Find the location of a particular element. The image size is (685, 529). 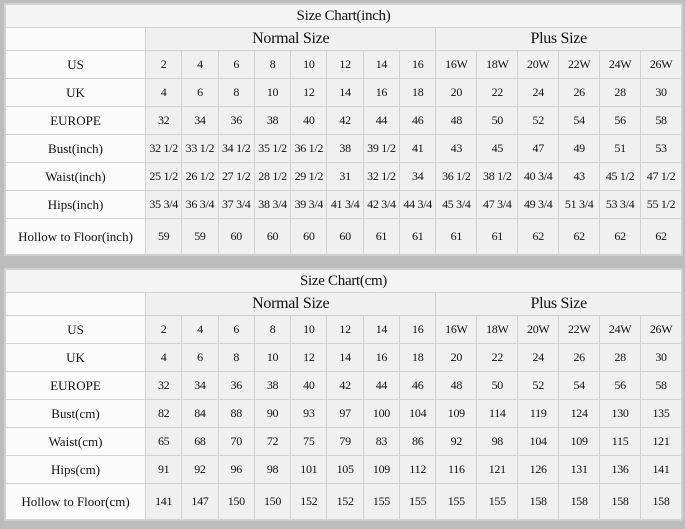

size-value-cell: 58 is located at coordinates (661, 385).